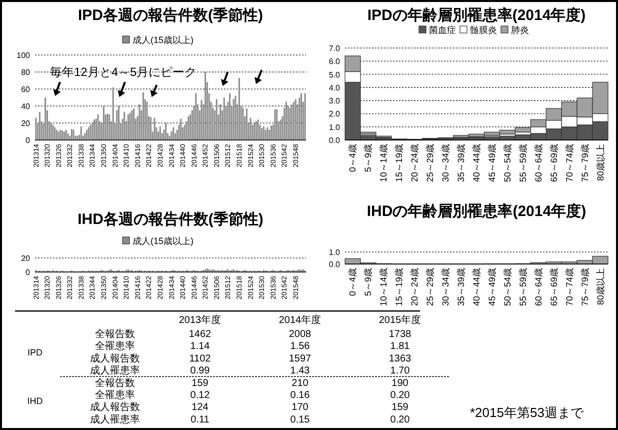 This screenshot has height=430, width=618. Describe the element at coordinates (400, 371) in the screenshot. I see `text: 1.70` at that location.